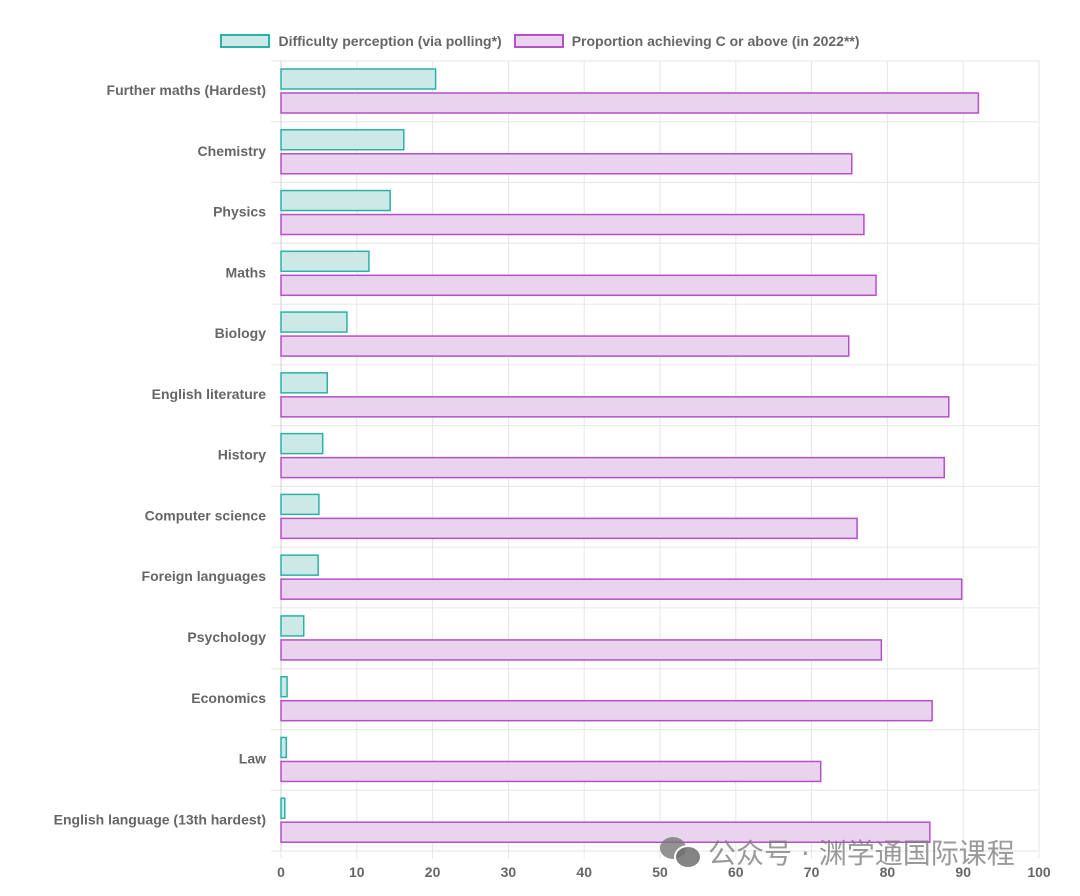  I want to click on legend-label-difficulty: Difficulty perception (via polling*), so click(390, 41).